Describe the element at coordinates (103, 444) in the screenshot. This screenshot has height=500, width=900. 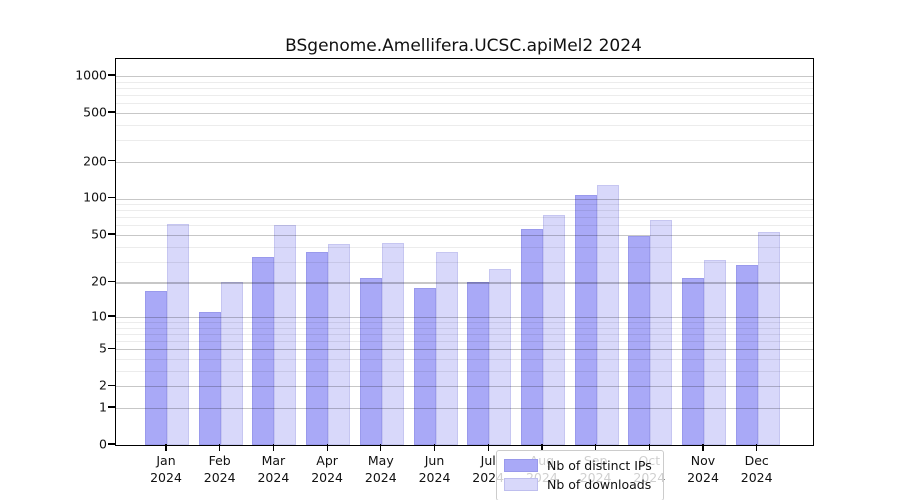
I see `y-tick-label-0: 0` at that location.